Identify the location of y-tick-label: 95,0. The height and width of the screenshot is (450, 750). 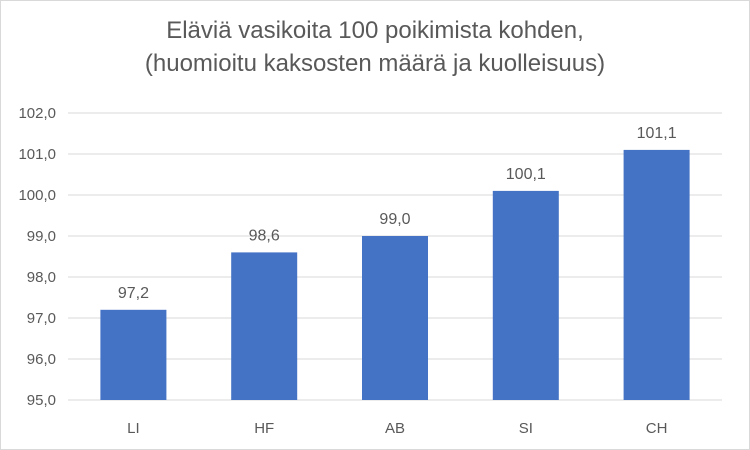
(41, 400).